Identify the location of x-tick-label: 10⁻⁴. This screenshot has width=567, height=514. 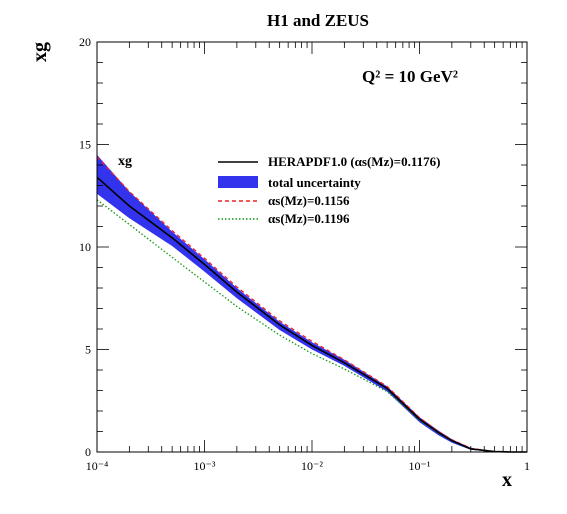
(97, 466).